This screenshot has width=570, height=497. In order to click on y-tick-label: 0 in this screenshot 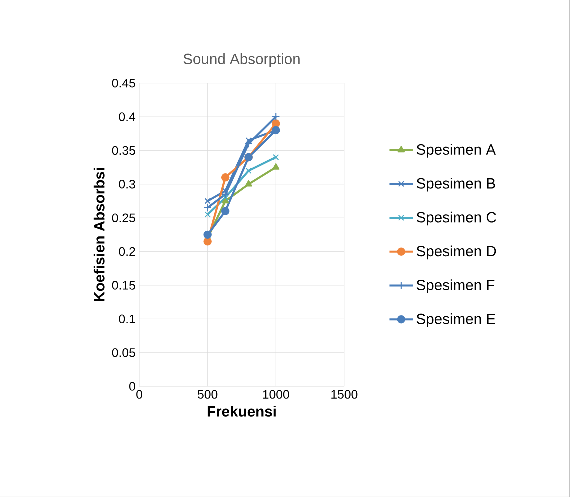, I will do `click(133, 386)`.